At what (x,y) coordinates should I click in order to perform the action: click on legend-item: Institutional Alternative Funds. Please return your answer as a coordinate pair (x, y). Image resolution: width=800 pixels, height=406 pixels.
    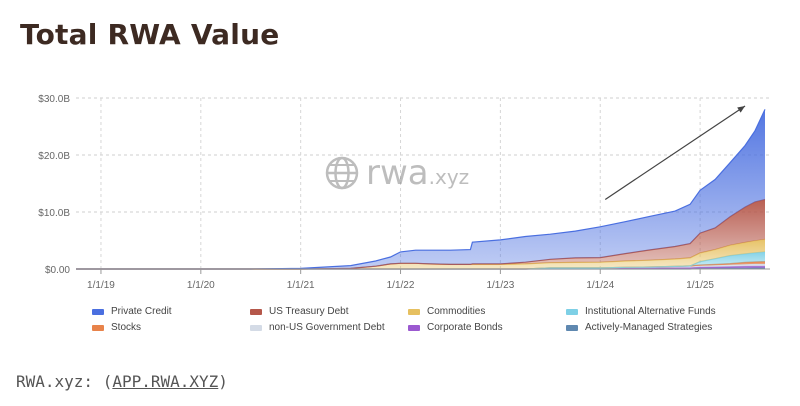
    Looking at the image, I should click on (666, 311).